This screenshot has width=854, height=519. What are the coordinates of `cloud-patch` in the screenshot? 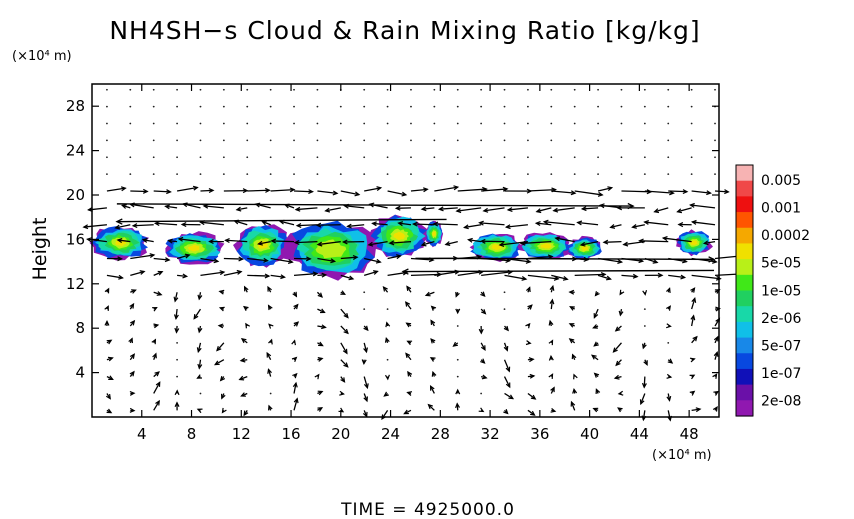 It's located at (330, 250).